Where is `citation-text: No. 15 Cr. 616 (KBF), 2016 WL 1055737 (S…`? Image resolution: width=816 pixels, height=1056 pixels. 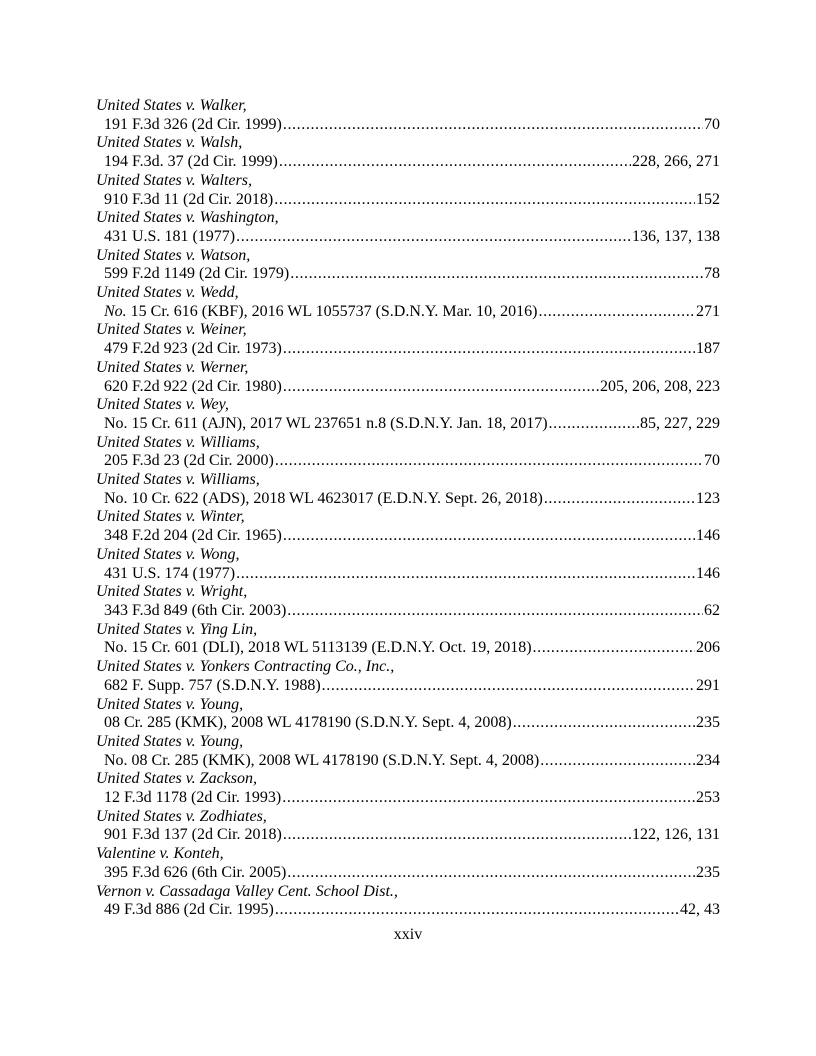 citation-text: No. 15 Cr. 616 (KBF), 2016 WL 1055737 (S… is located at coordinates (321, 312).